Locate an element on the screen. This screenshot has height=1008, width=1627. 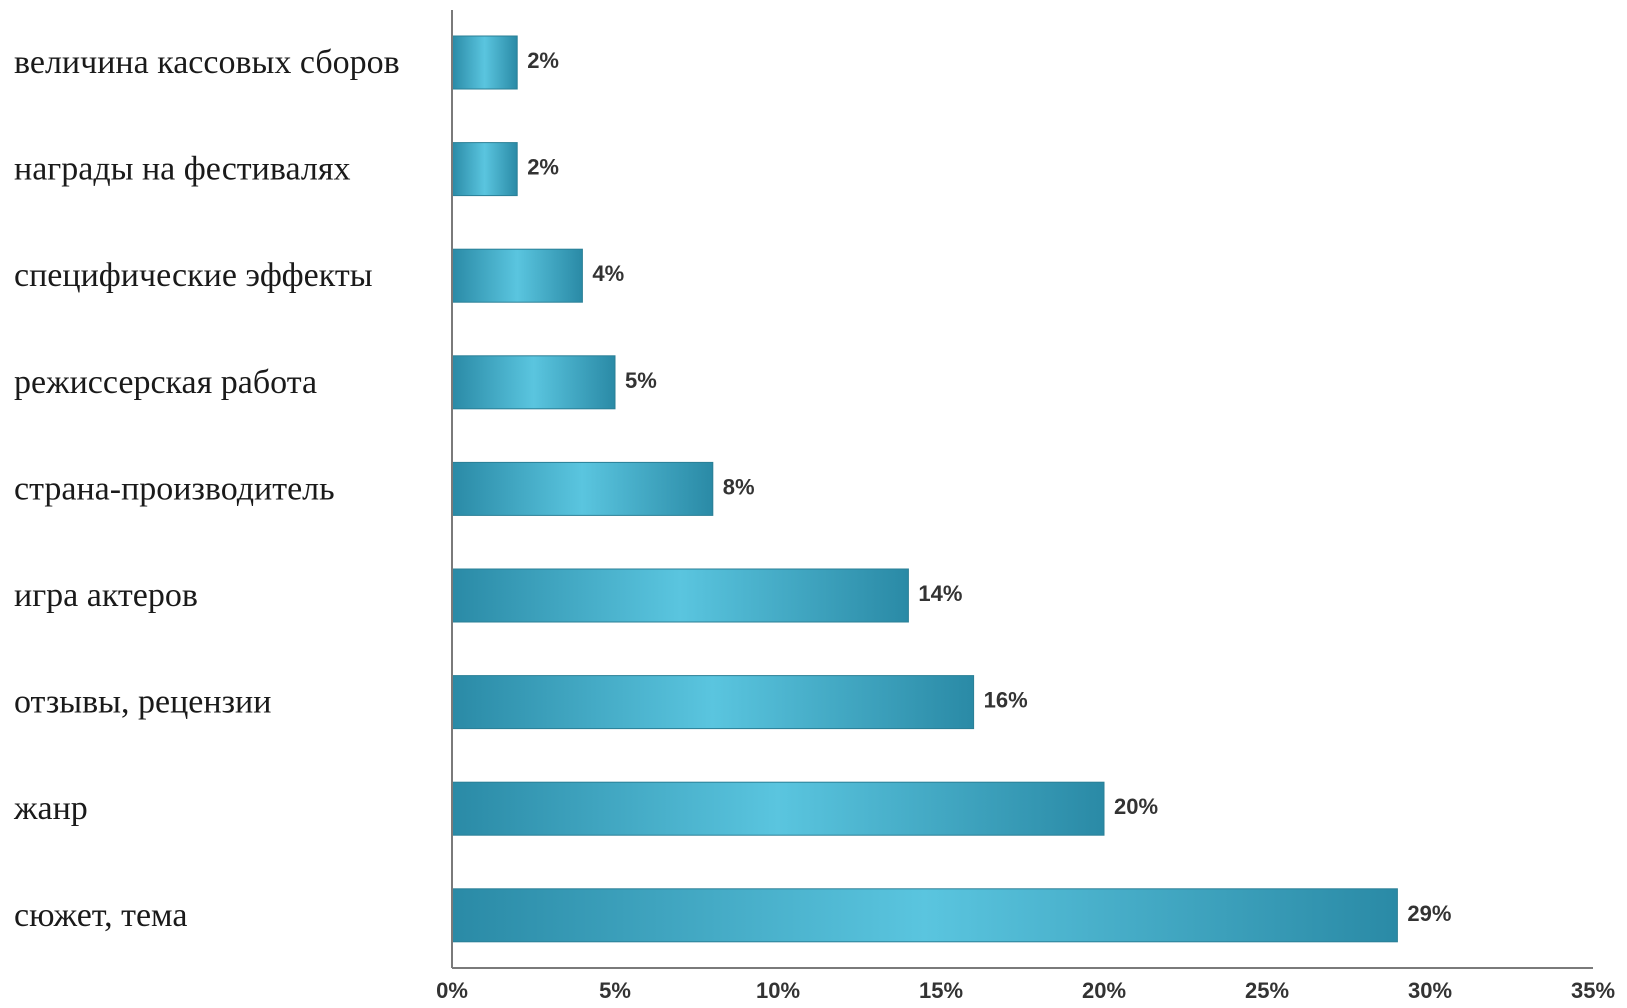
value-label: 29% is located at coordinates (1429, 913).